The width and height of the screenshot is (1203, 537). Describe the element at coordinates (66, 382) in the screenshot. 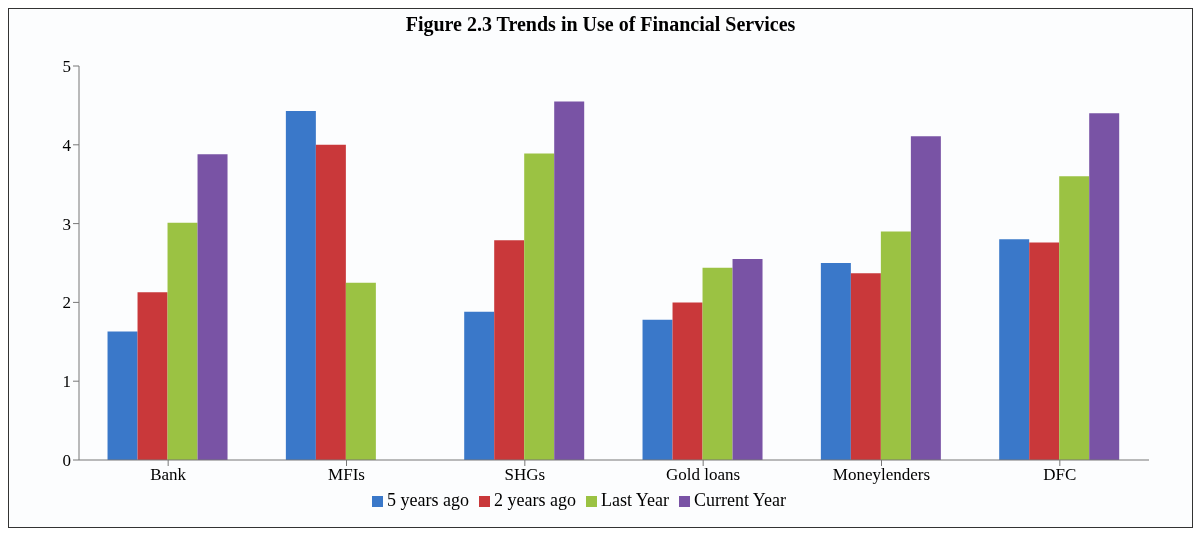

I see `y-tick-label: 1` at that location.